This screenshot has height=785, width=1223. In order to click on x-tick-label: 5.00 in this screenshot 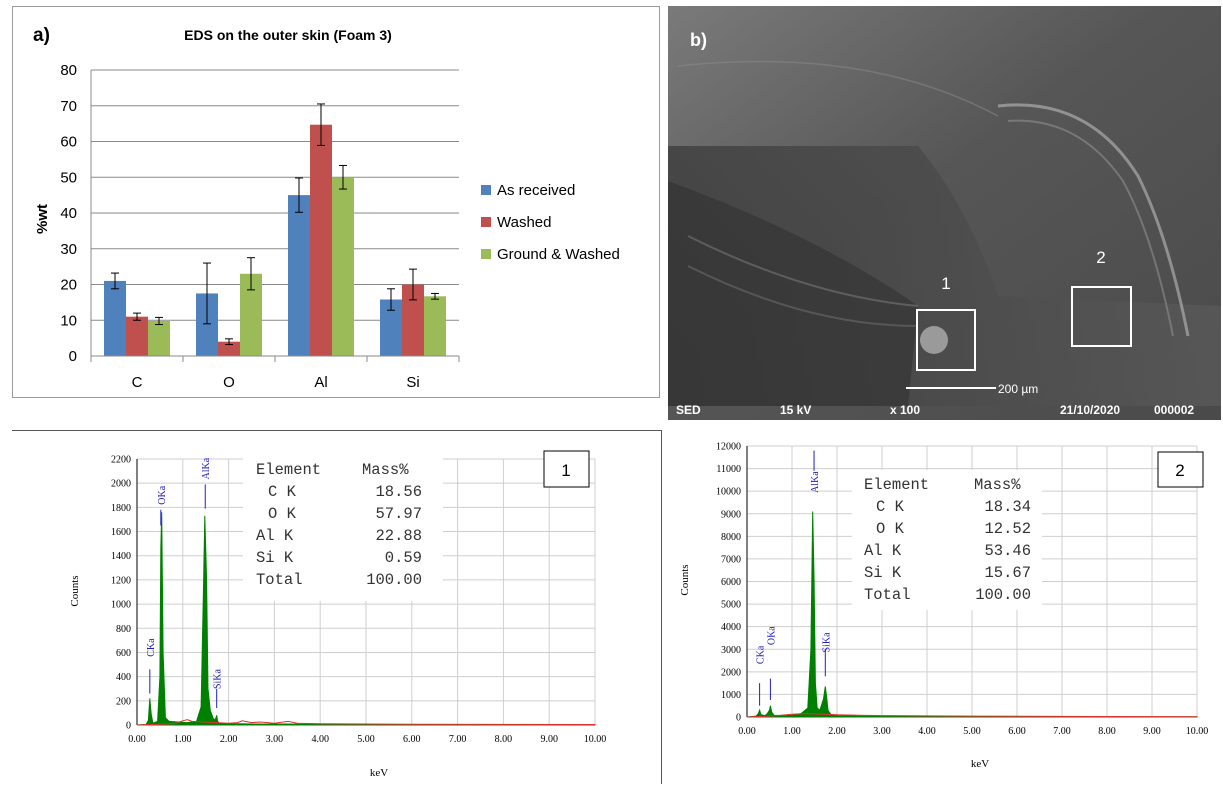, I will do `click(972, 731)`.